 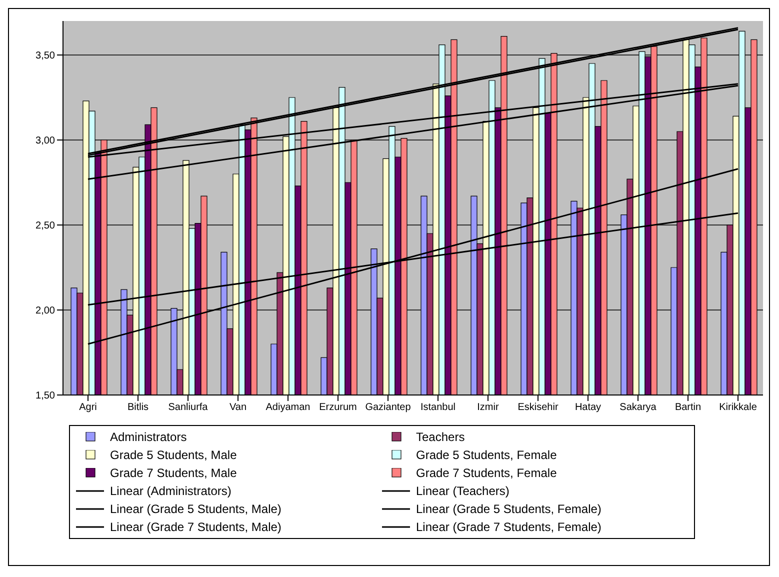 What do you see at coordinates (463, 491) in the screenshot?
I see `legend-label: Linear (Teachers)` at bounding box center [463, 491].